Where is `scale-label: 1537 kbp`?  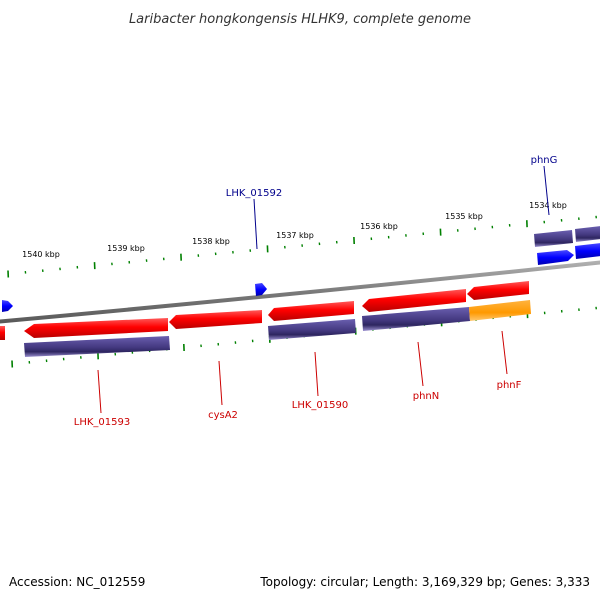 scale-label: 1537 kbp is located at coordinates (295, 235).